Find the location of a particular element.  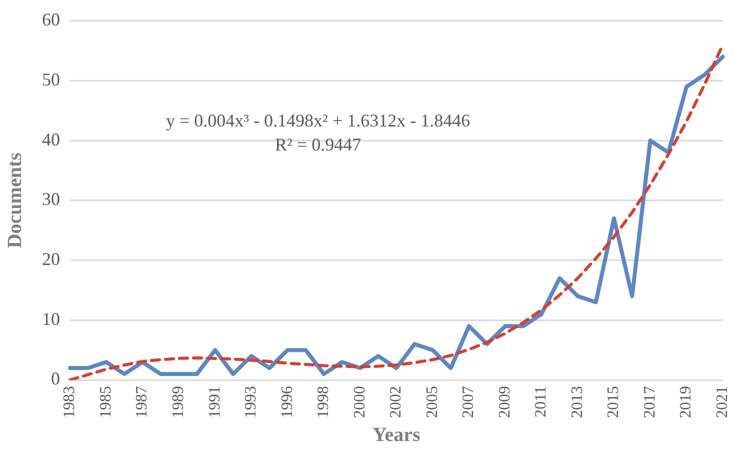

x-tick-label: 2005 is located at coordinates (432, 402).